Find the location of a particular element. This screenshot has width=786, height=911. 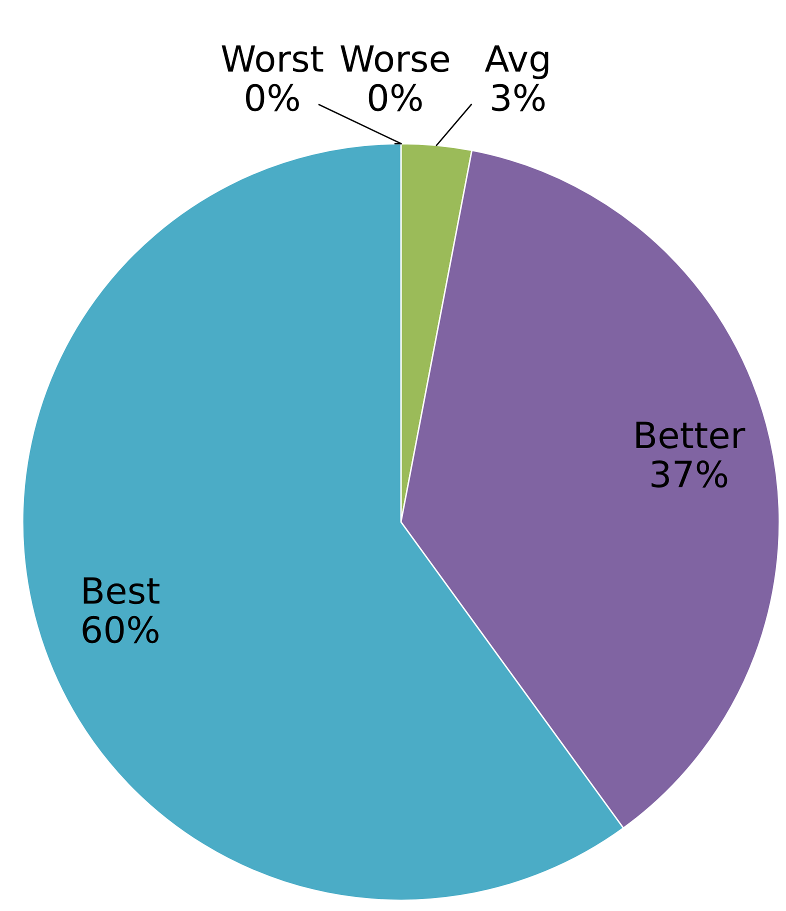

slice-label: Better is located at coordinates (691, 435).